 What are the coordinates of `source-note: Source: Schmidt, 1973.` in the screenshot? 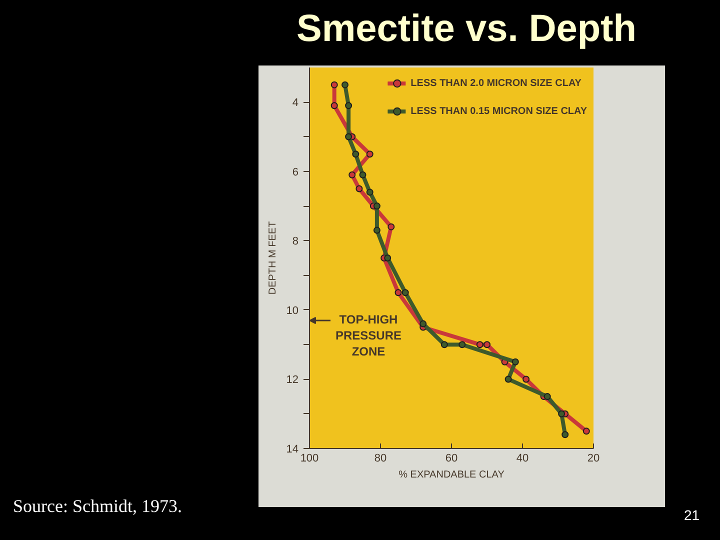 It's located at (97, 506).